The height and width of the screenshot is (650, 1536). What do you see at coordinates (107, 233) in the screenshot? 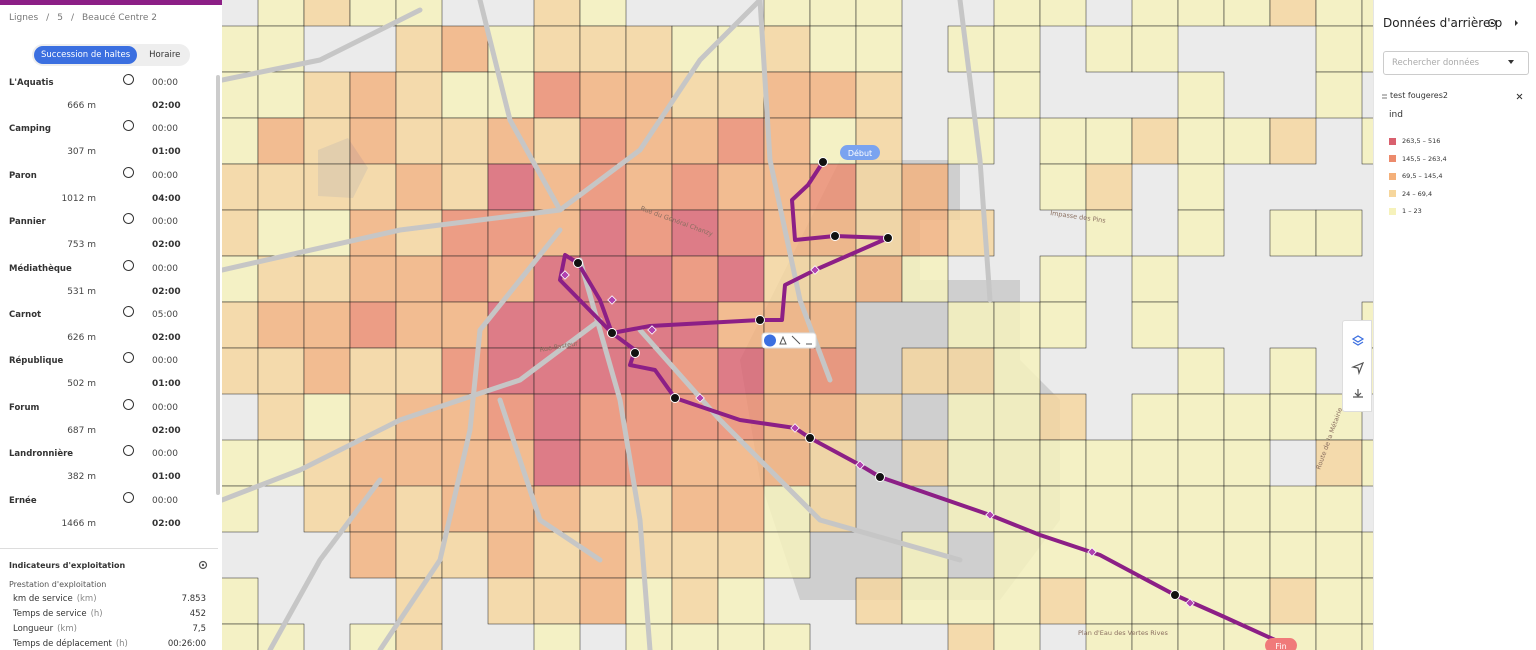
I see `stop-row: Pannier 00:00 753 m 02:00` at bounding box center [107, 233].